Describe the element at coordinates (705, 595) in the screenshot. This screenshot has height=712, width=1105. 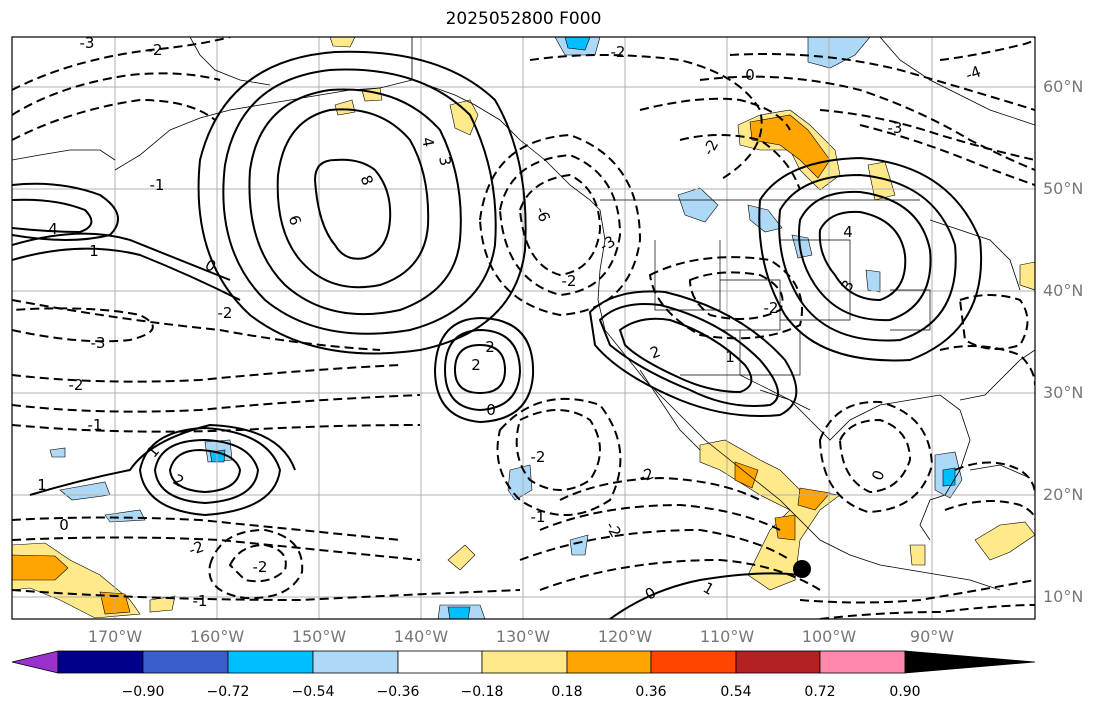
I see `contour-south-one` at that location.